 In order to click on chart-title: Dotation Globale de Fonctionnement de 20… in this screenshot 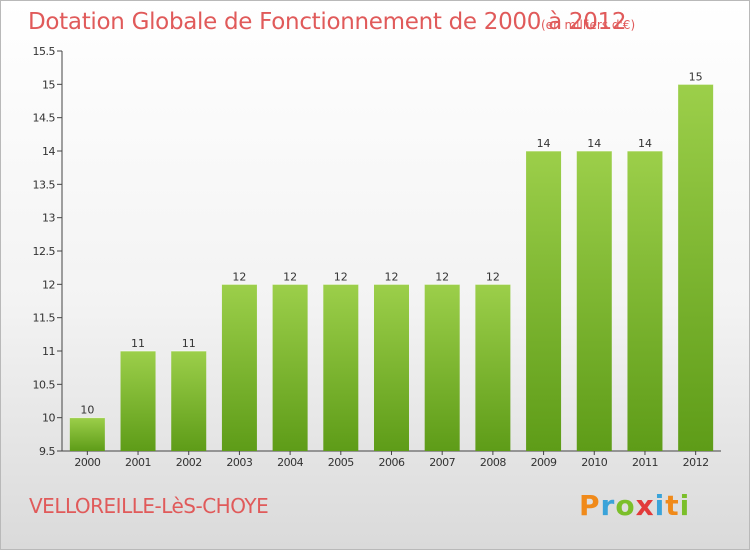, I will do `click(327, 22)`.